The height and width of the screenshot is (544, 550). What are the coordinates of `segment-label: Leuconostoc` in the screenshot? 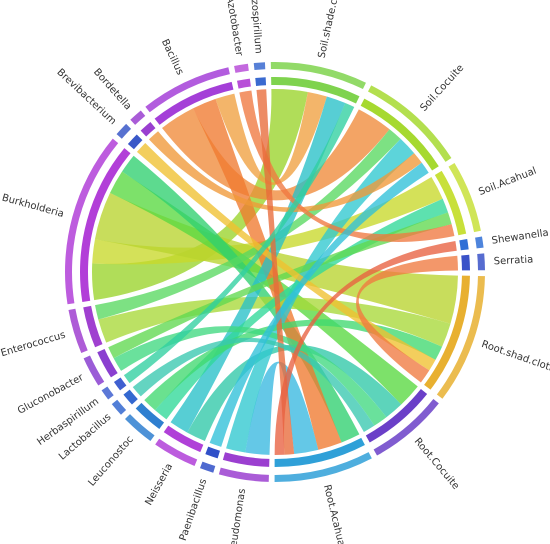 It's located at (110, 461).